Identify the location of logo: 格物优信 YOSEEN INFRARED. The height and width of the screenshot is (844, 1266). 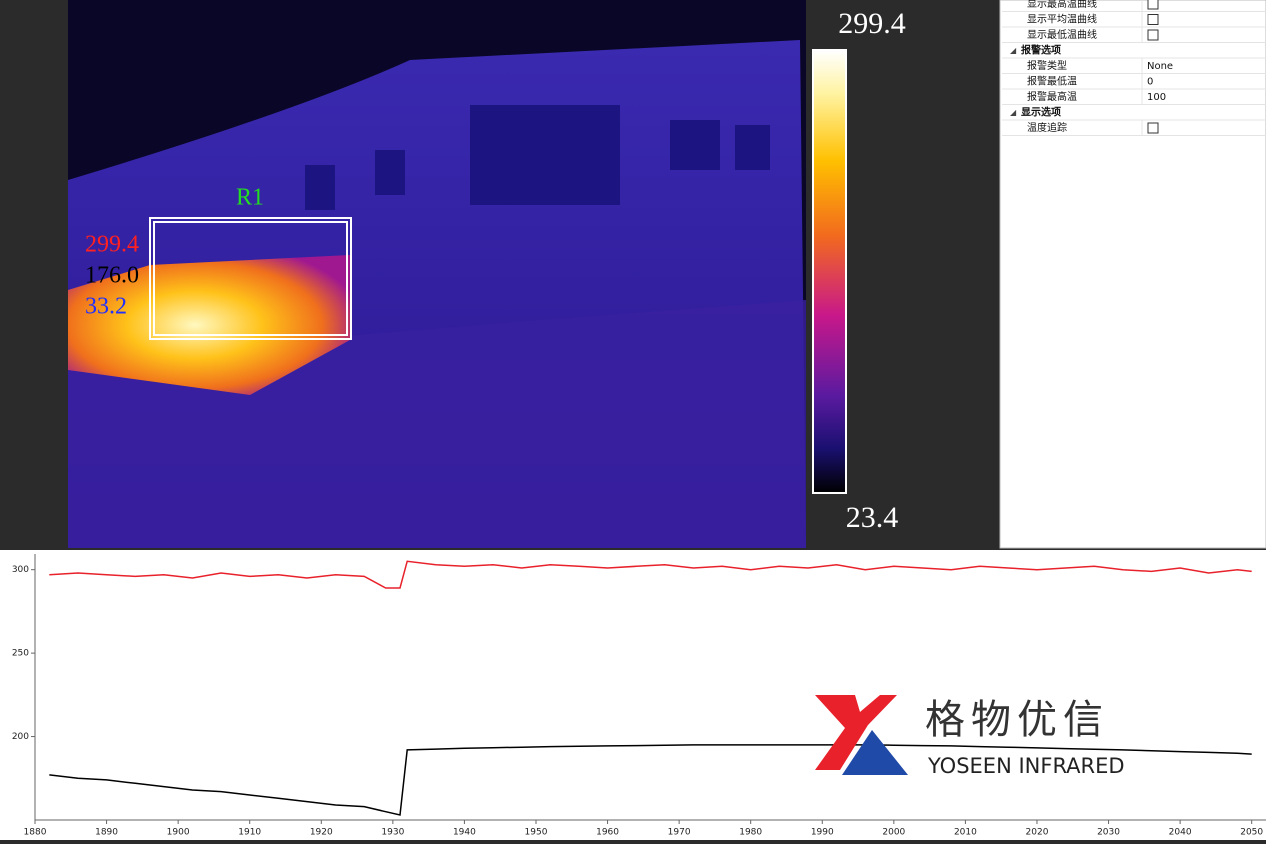
(970, 736).